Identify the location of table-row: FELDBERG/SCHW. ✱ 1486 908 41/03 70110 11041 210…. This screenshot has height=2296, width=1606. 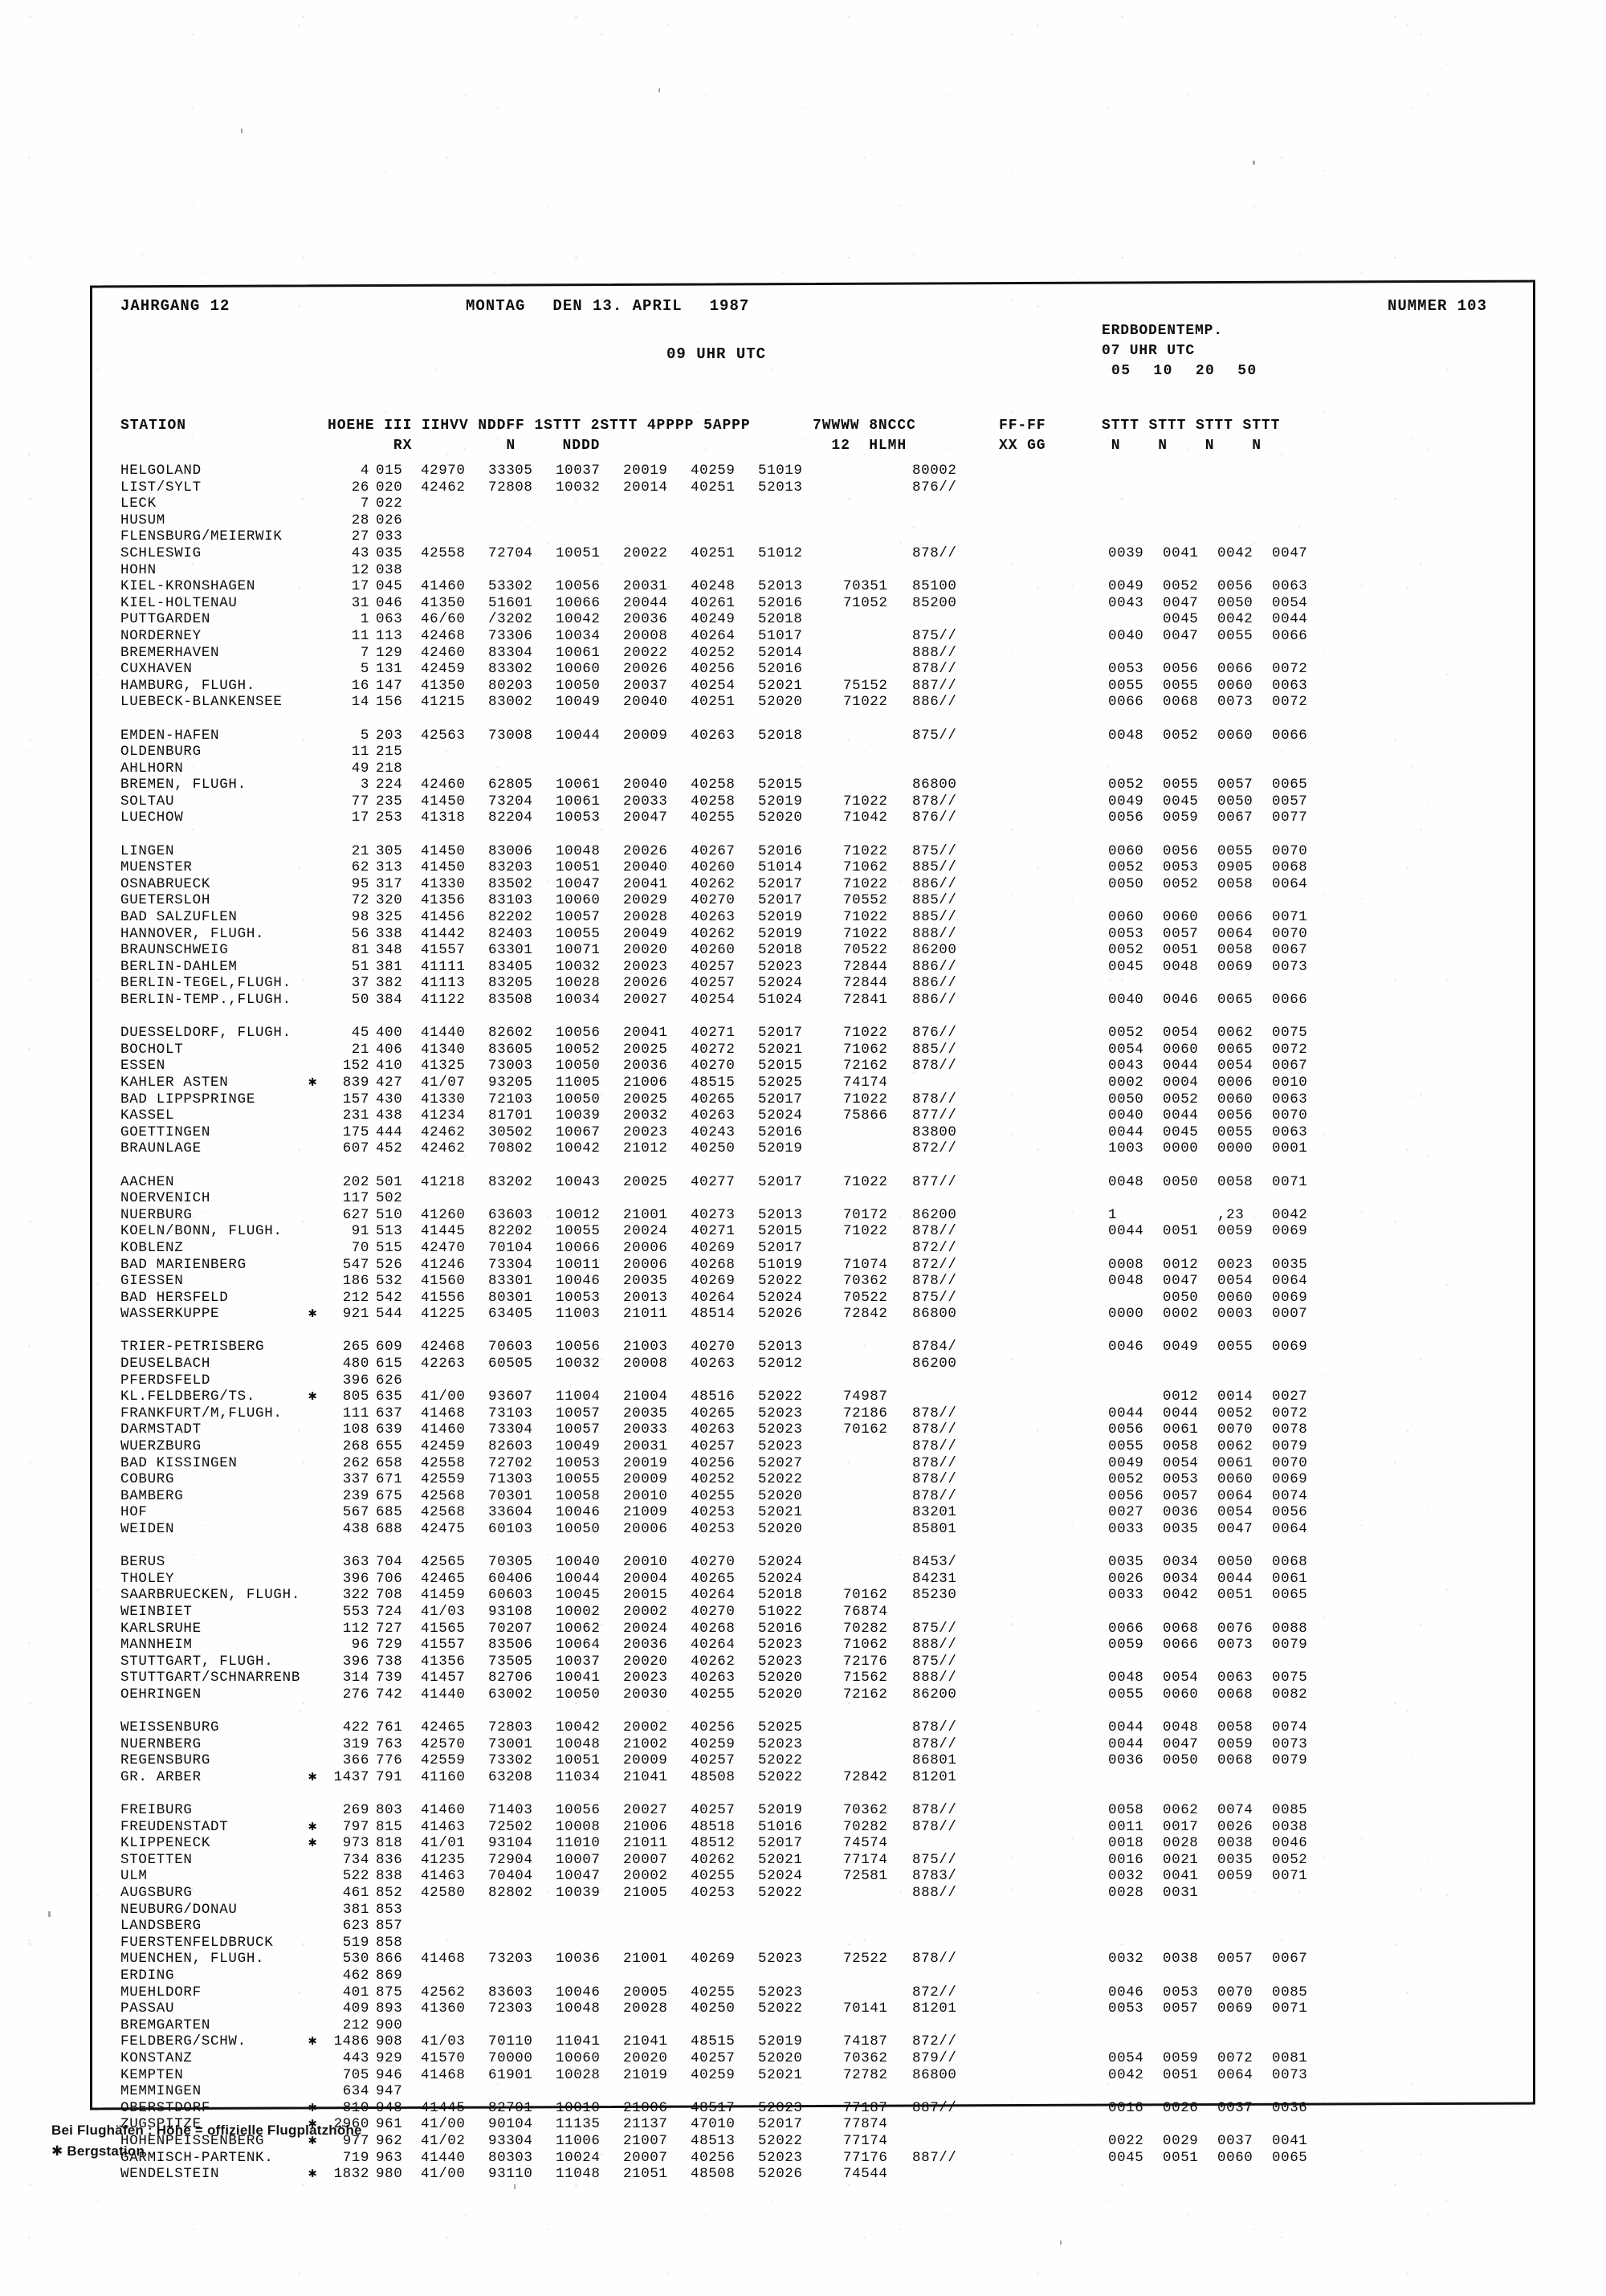
(817, 2042).